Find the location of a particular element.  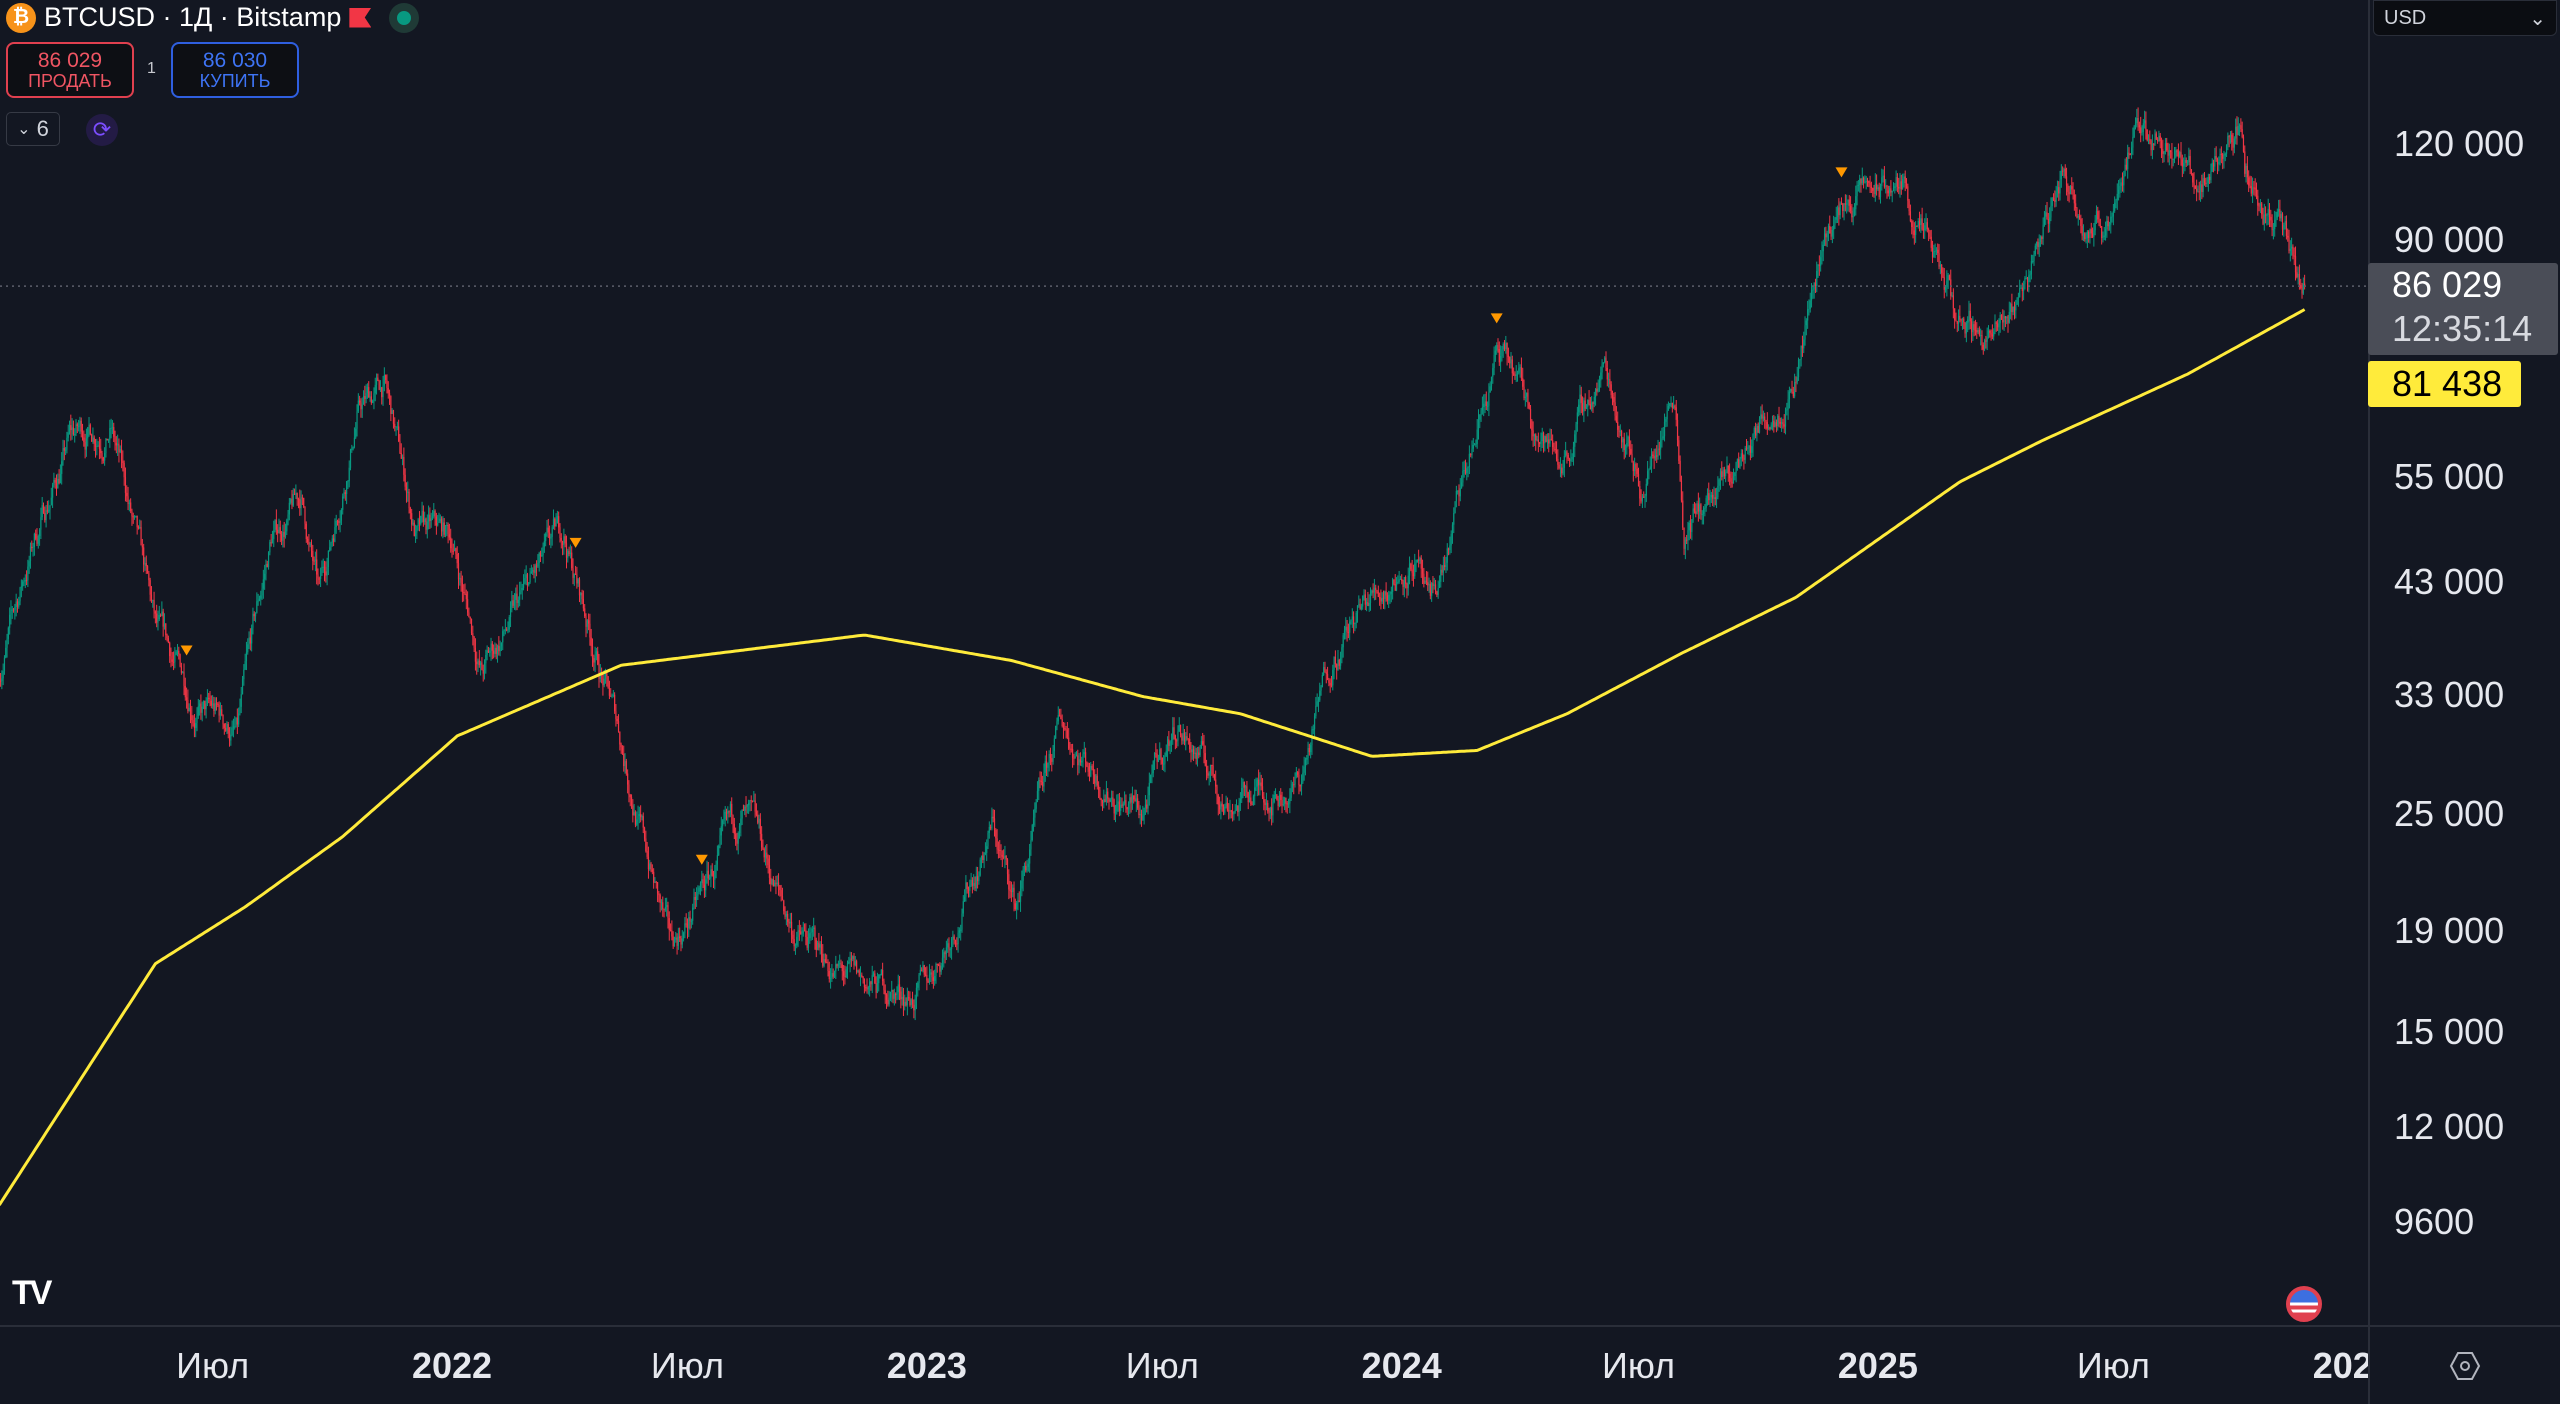

event-marker-icon is located at coordinates (186, 650).